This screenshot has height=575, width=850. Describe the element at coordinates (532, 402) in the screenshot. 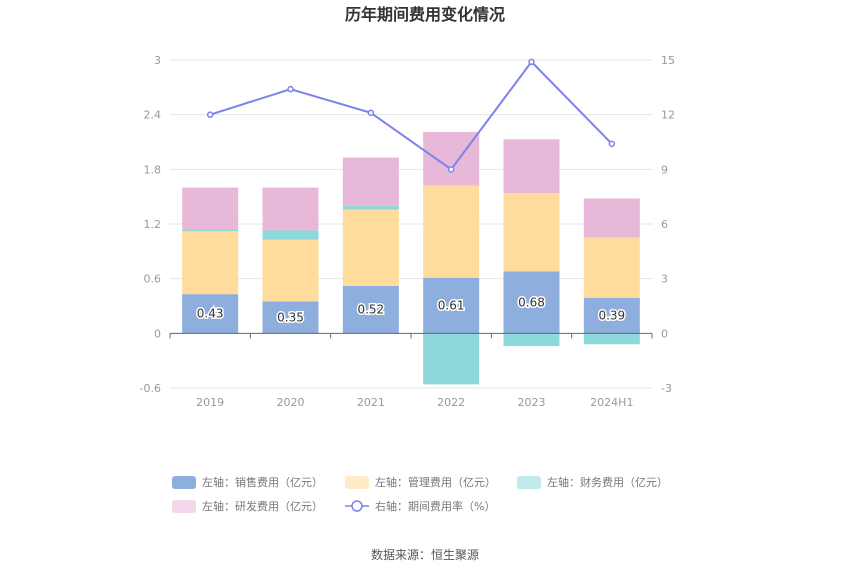

I see `x-tick-label: 2023` at that location.